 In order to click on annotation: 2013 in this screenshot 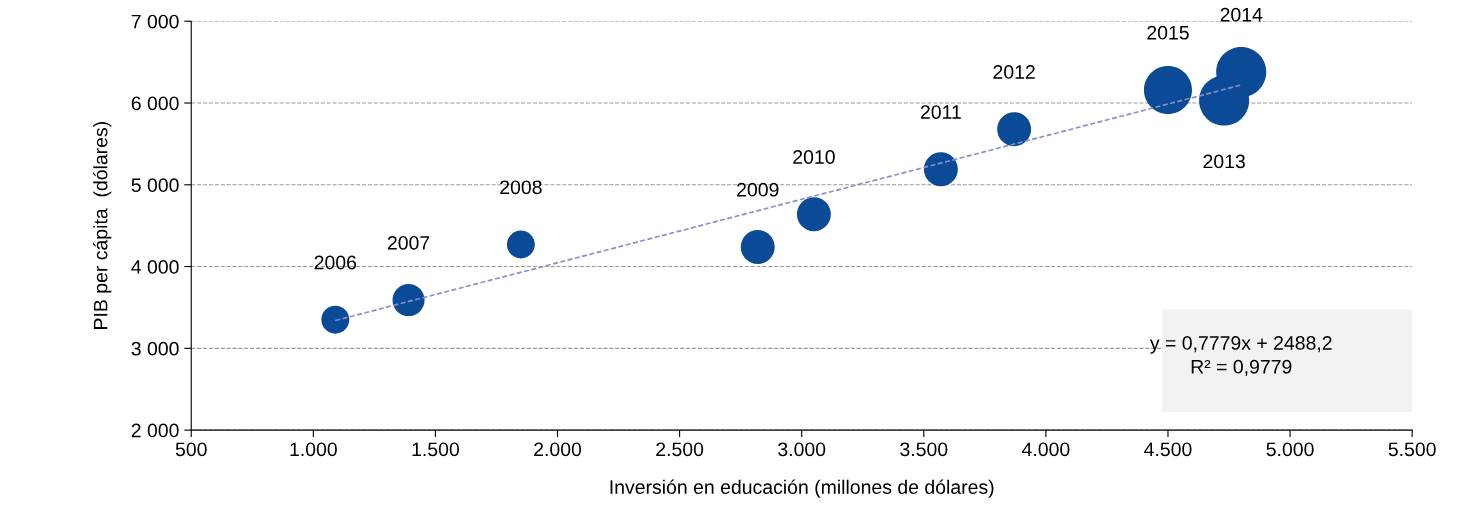, I will do `click(1224, 161)`.